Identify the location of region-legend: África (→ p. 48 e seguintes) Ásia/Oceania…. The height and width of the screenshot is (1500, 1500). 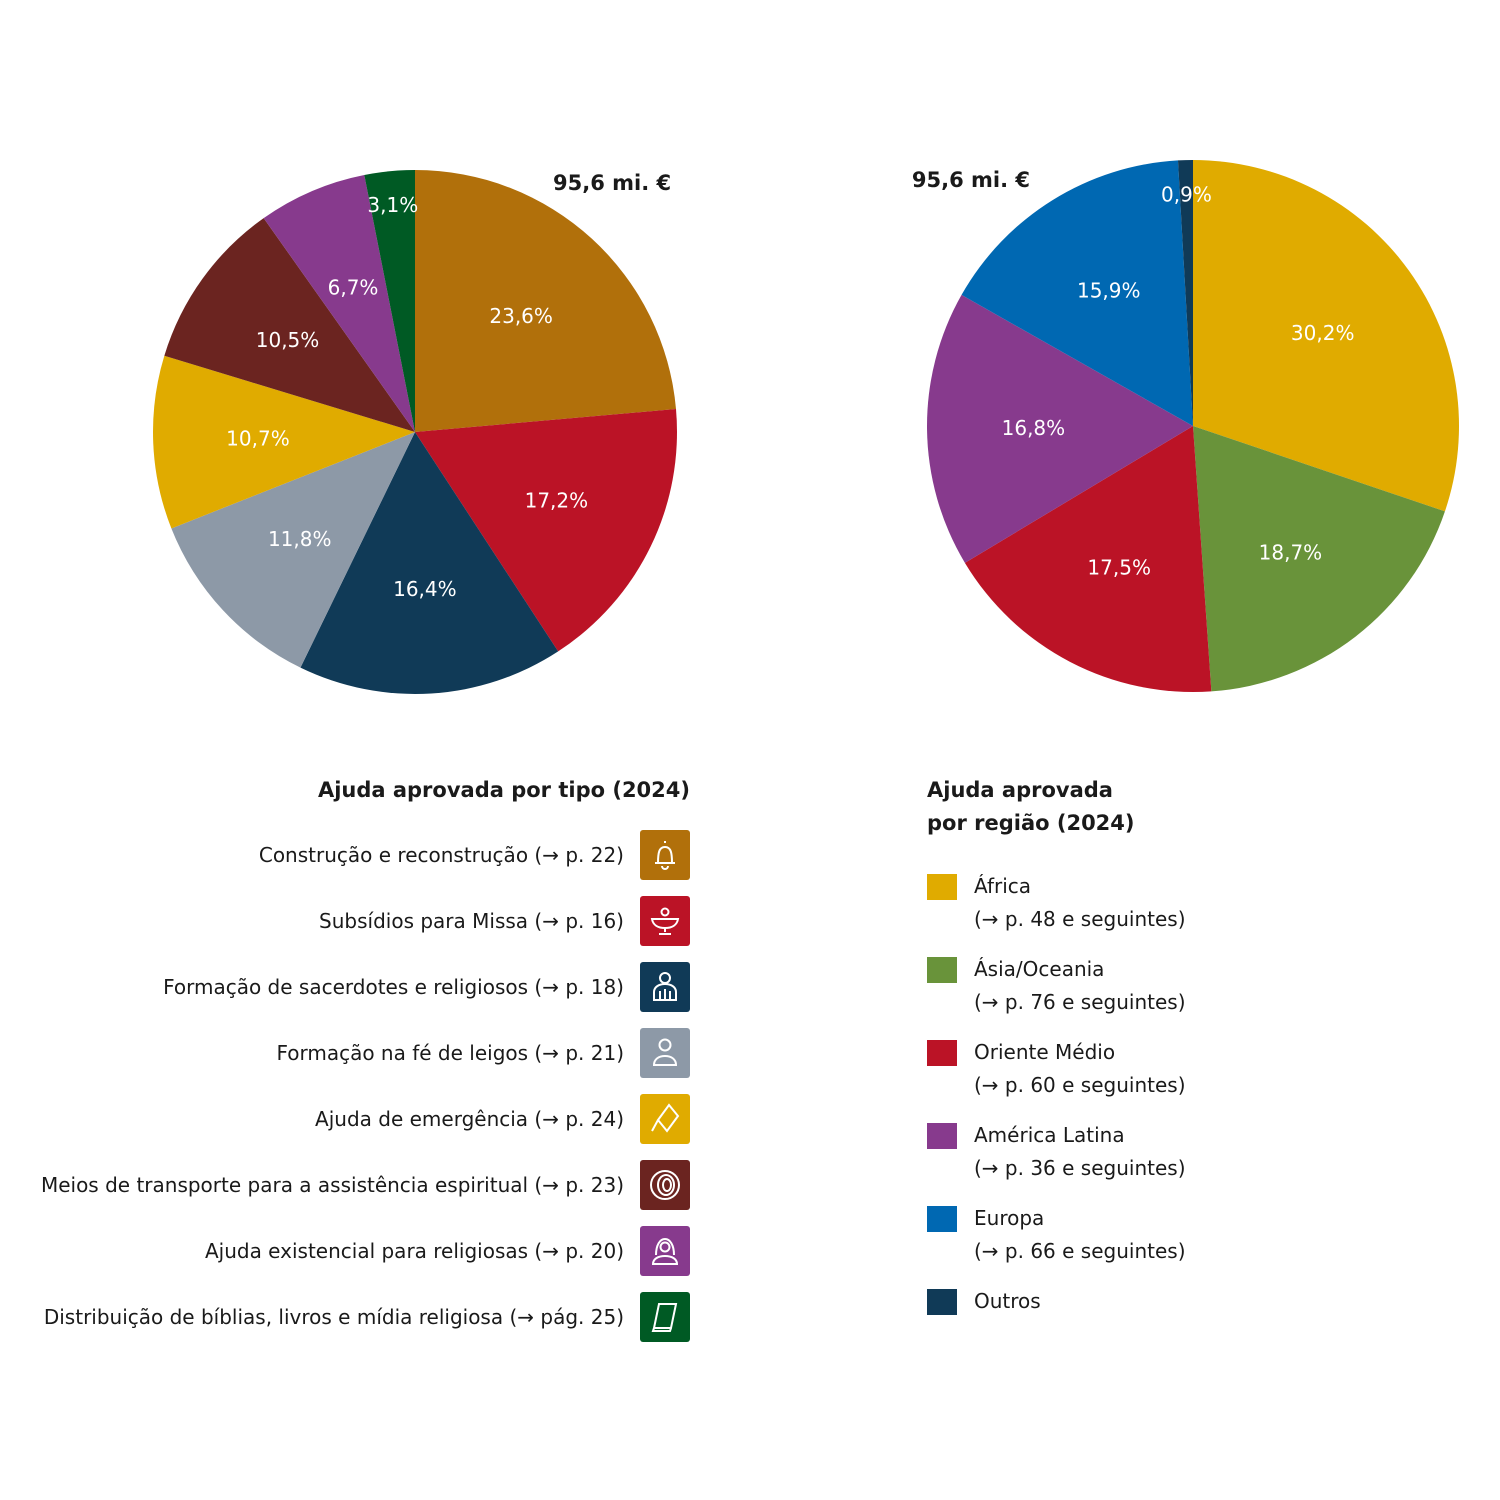
(1056, 1102).